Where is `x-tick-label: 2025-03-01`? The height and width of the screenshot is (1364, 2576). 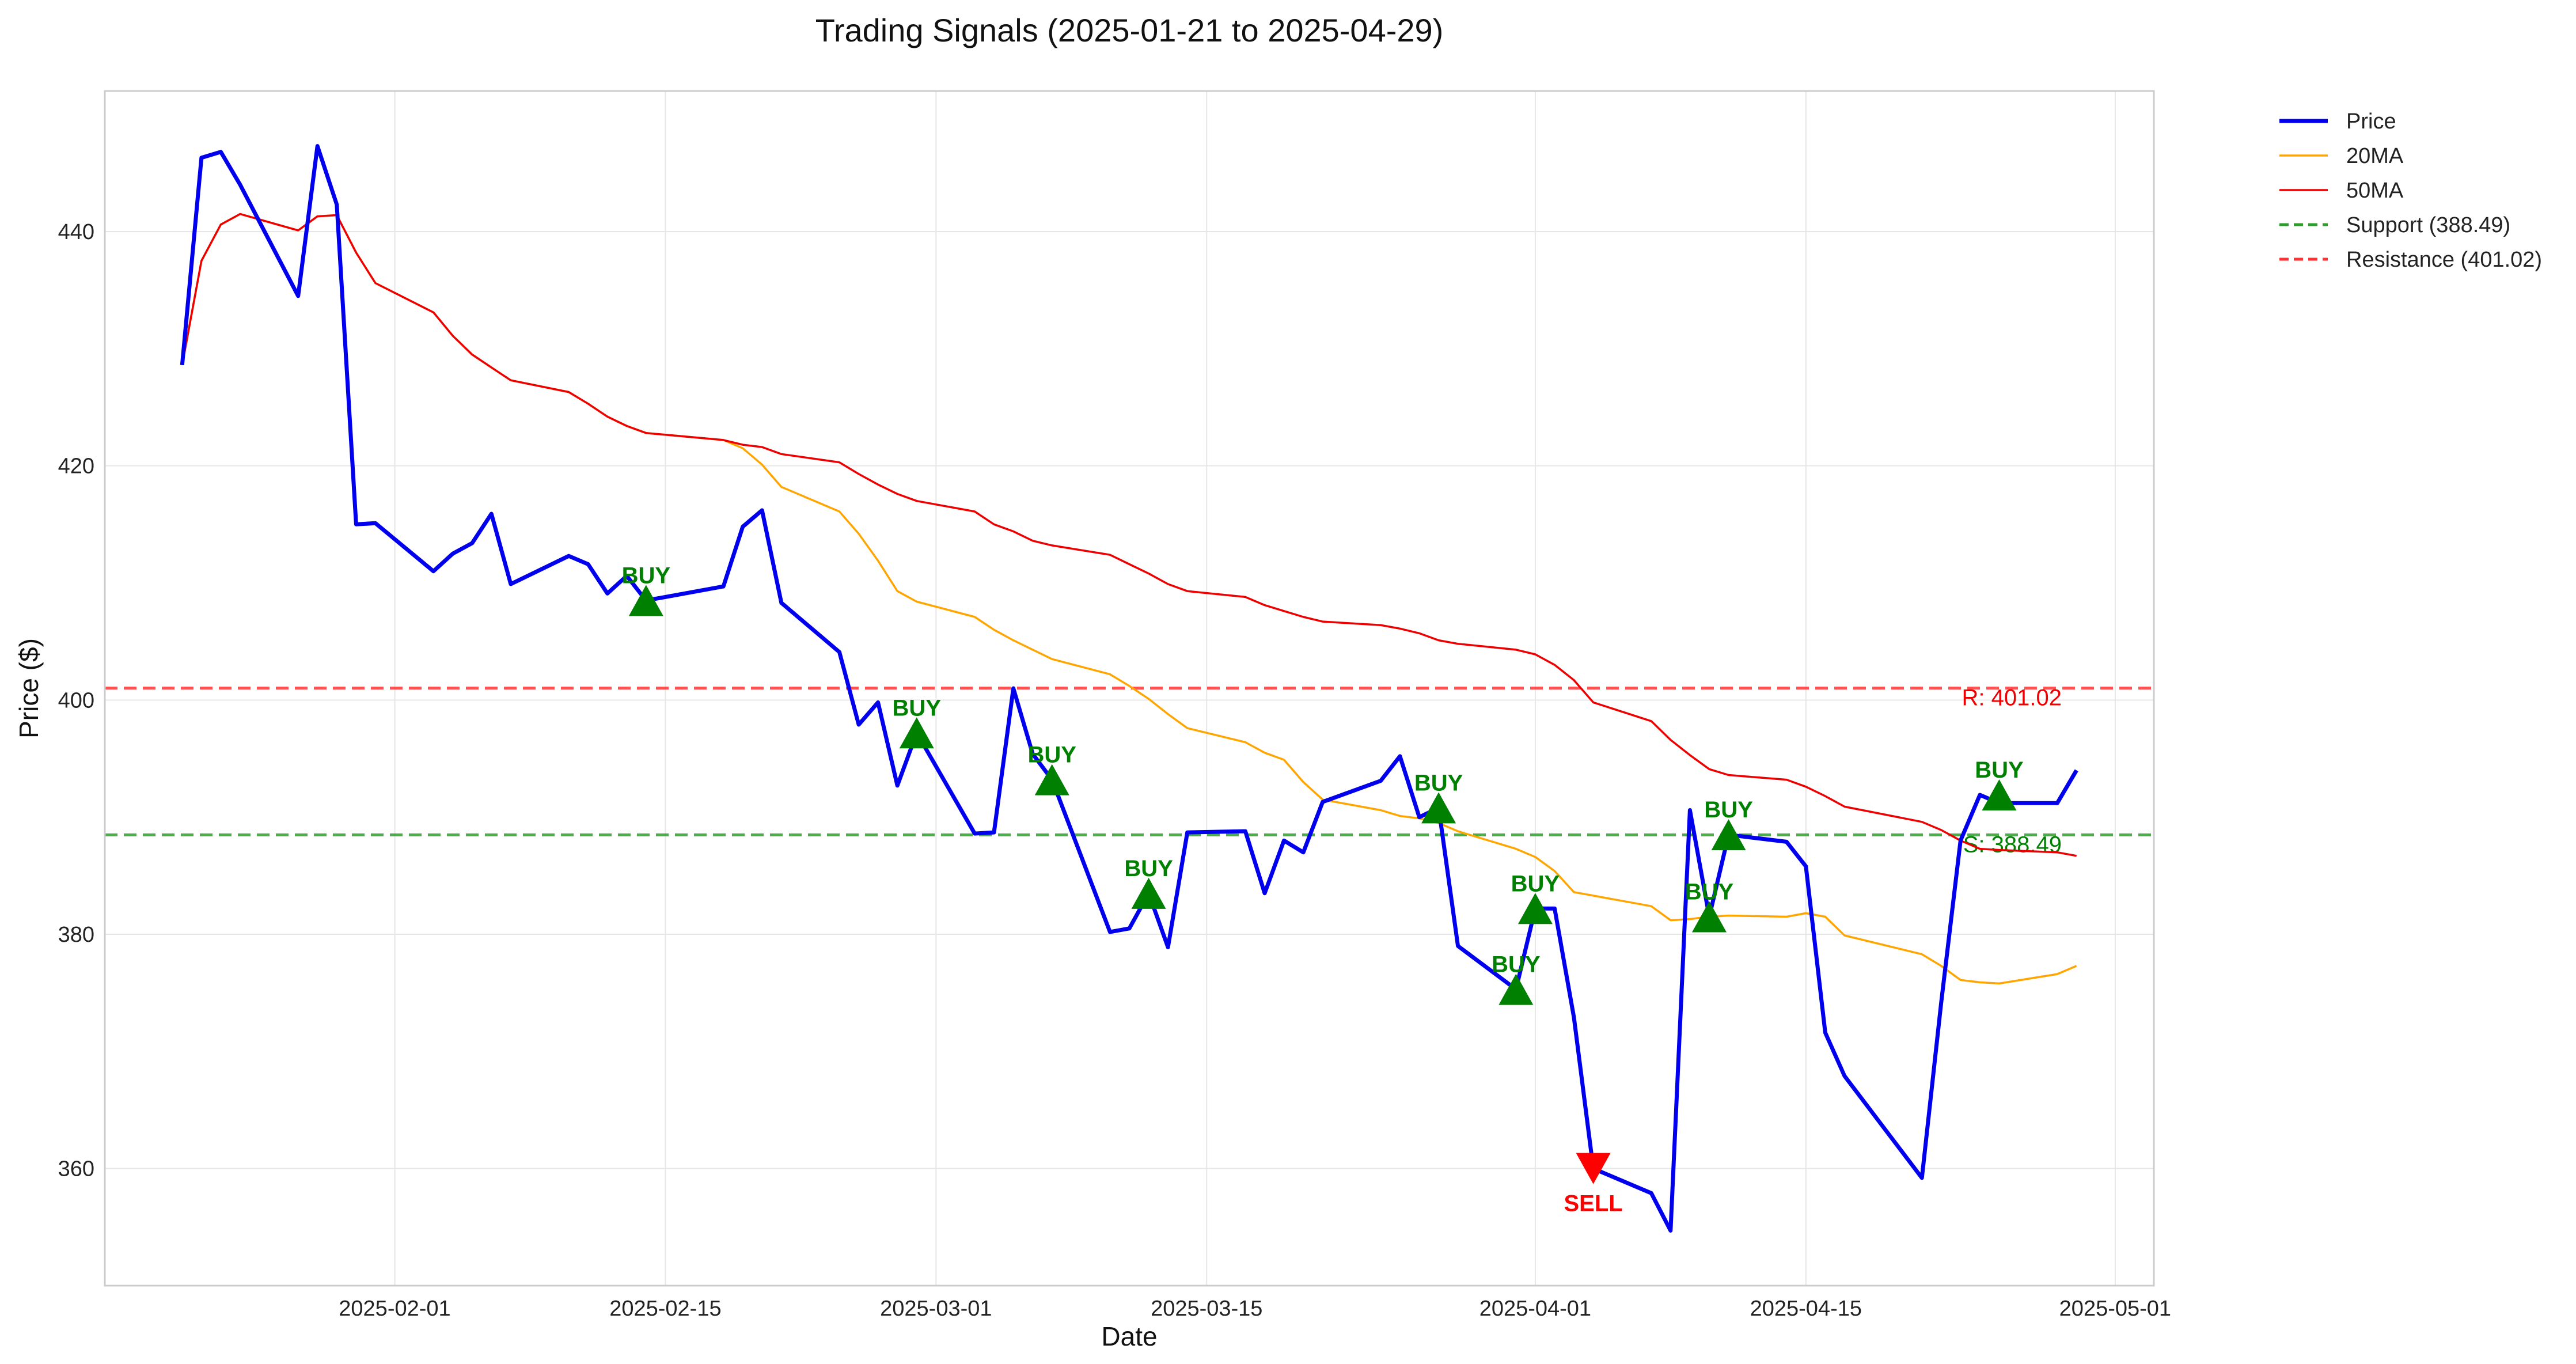
x-tick-label: 2025-03-01 is located at coordinates (936, 1309).